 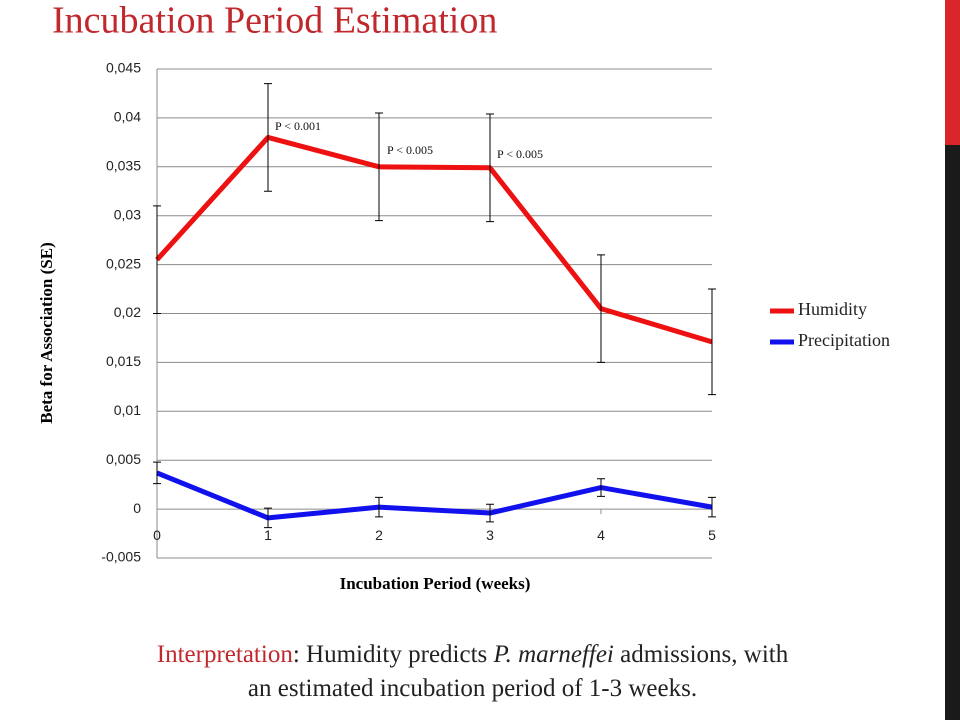 What do you see at coordinates (390, 654) in the screenshot?
I see `caption-text: : Humidity predicts` at bounding box center [390, 654].